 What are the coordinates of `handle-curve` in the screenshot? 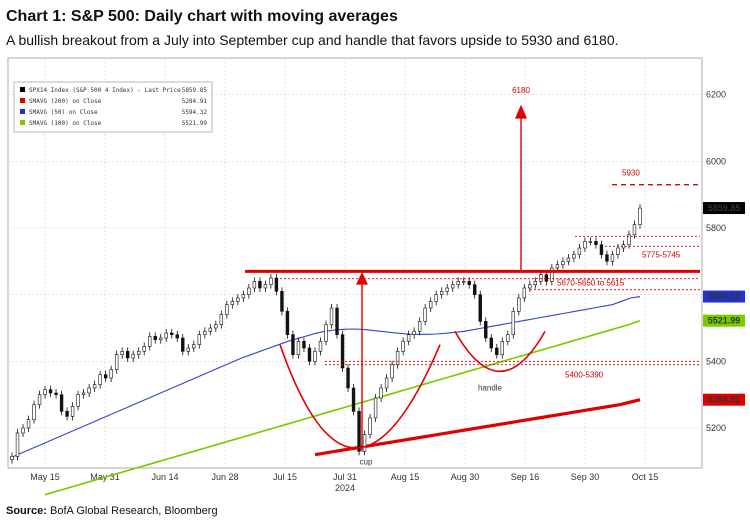 It's located at (500, 351).